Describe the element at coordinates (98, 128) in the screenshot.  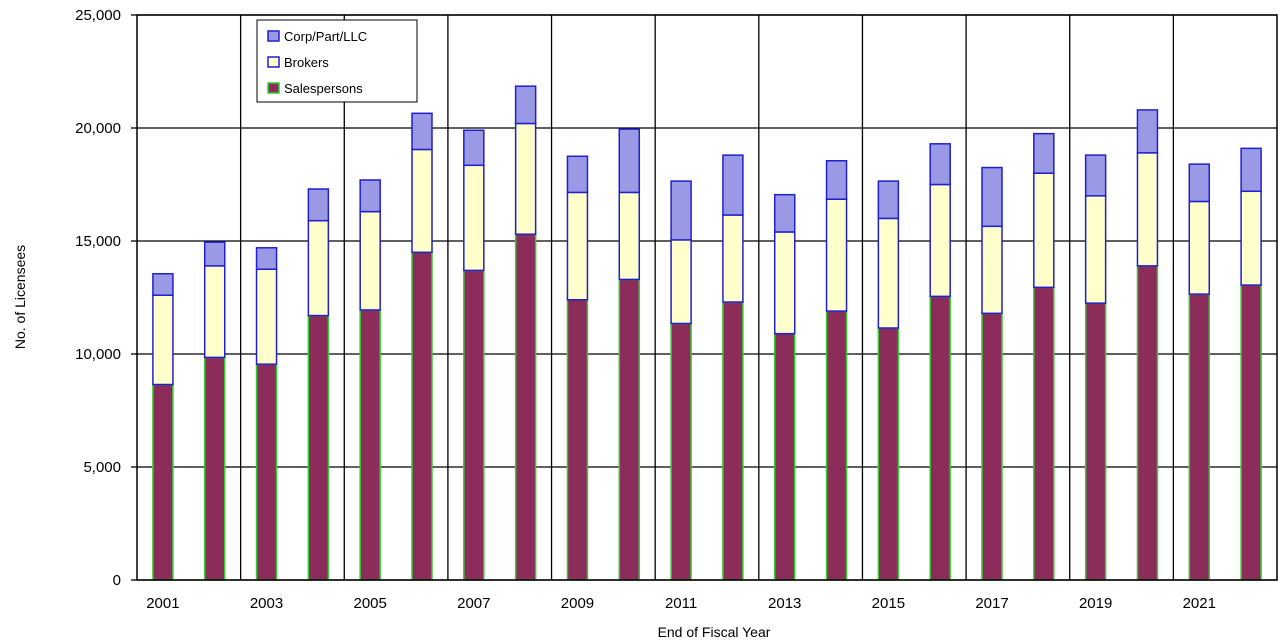
I see `y-tick-label: 20,000` at that location.